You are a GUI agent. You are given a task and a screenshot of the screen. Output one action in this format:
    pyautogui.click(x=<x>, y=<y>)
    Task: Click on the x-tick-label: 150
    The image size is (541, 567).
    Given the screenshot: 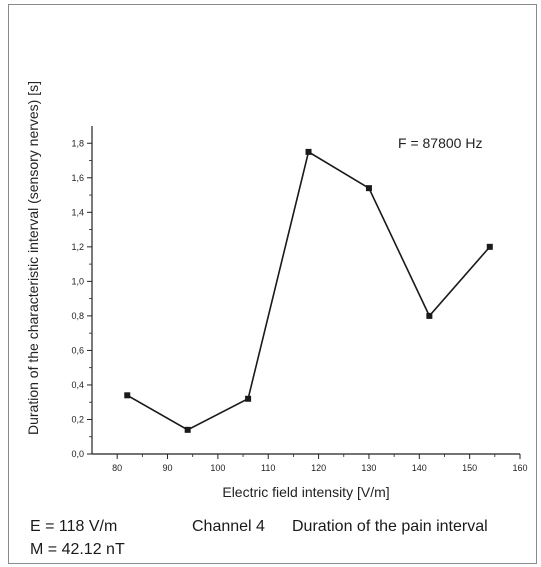 What is the action you would take?
    pyautogui.click(x=469, y=468)
    